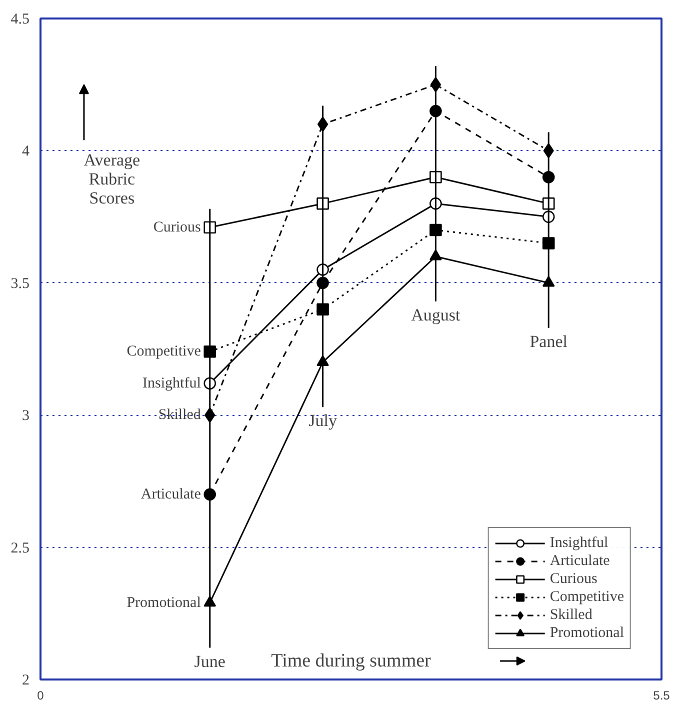 The image size is (673, 709). What do you see at coordinates (549, 341) in the screenshot?
I see `ref-line-label: Panel` at bounding box center [549, 341].